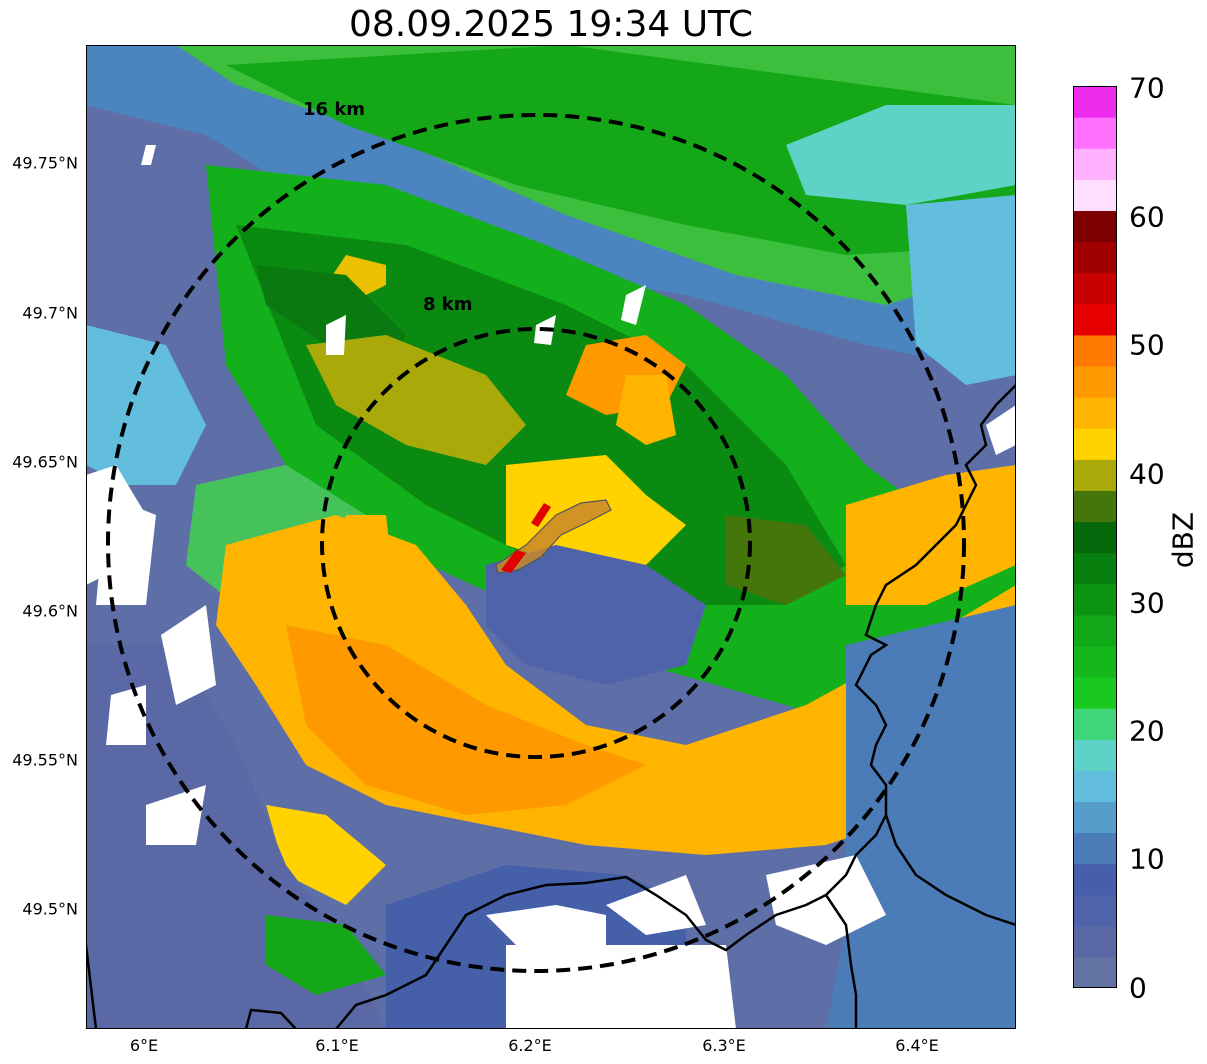  Describe the element at coordinates (448, 304) in the screenshot. I see `range-ring-label-8km: 8 km` at that location.